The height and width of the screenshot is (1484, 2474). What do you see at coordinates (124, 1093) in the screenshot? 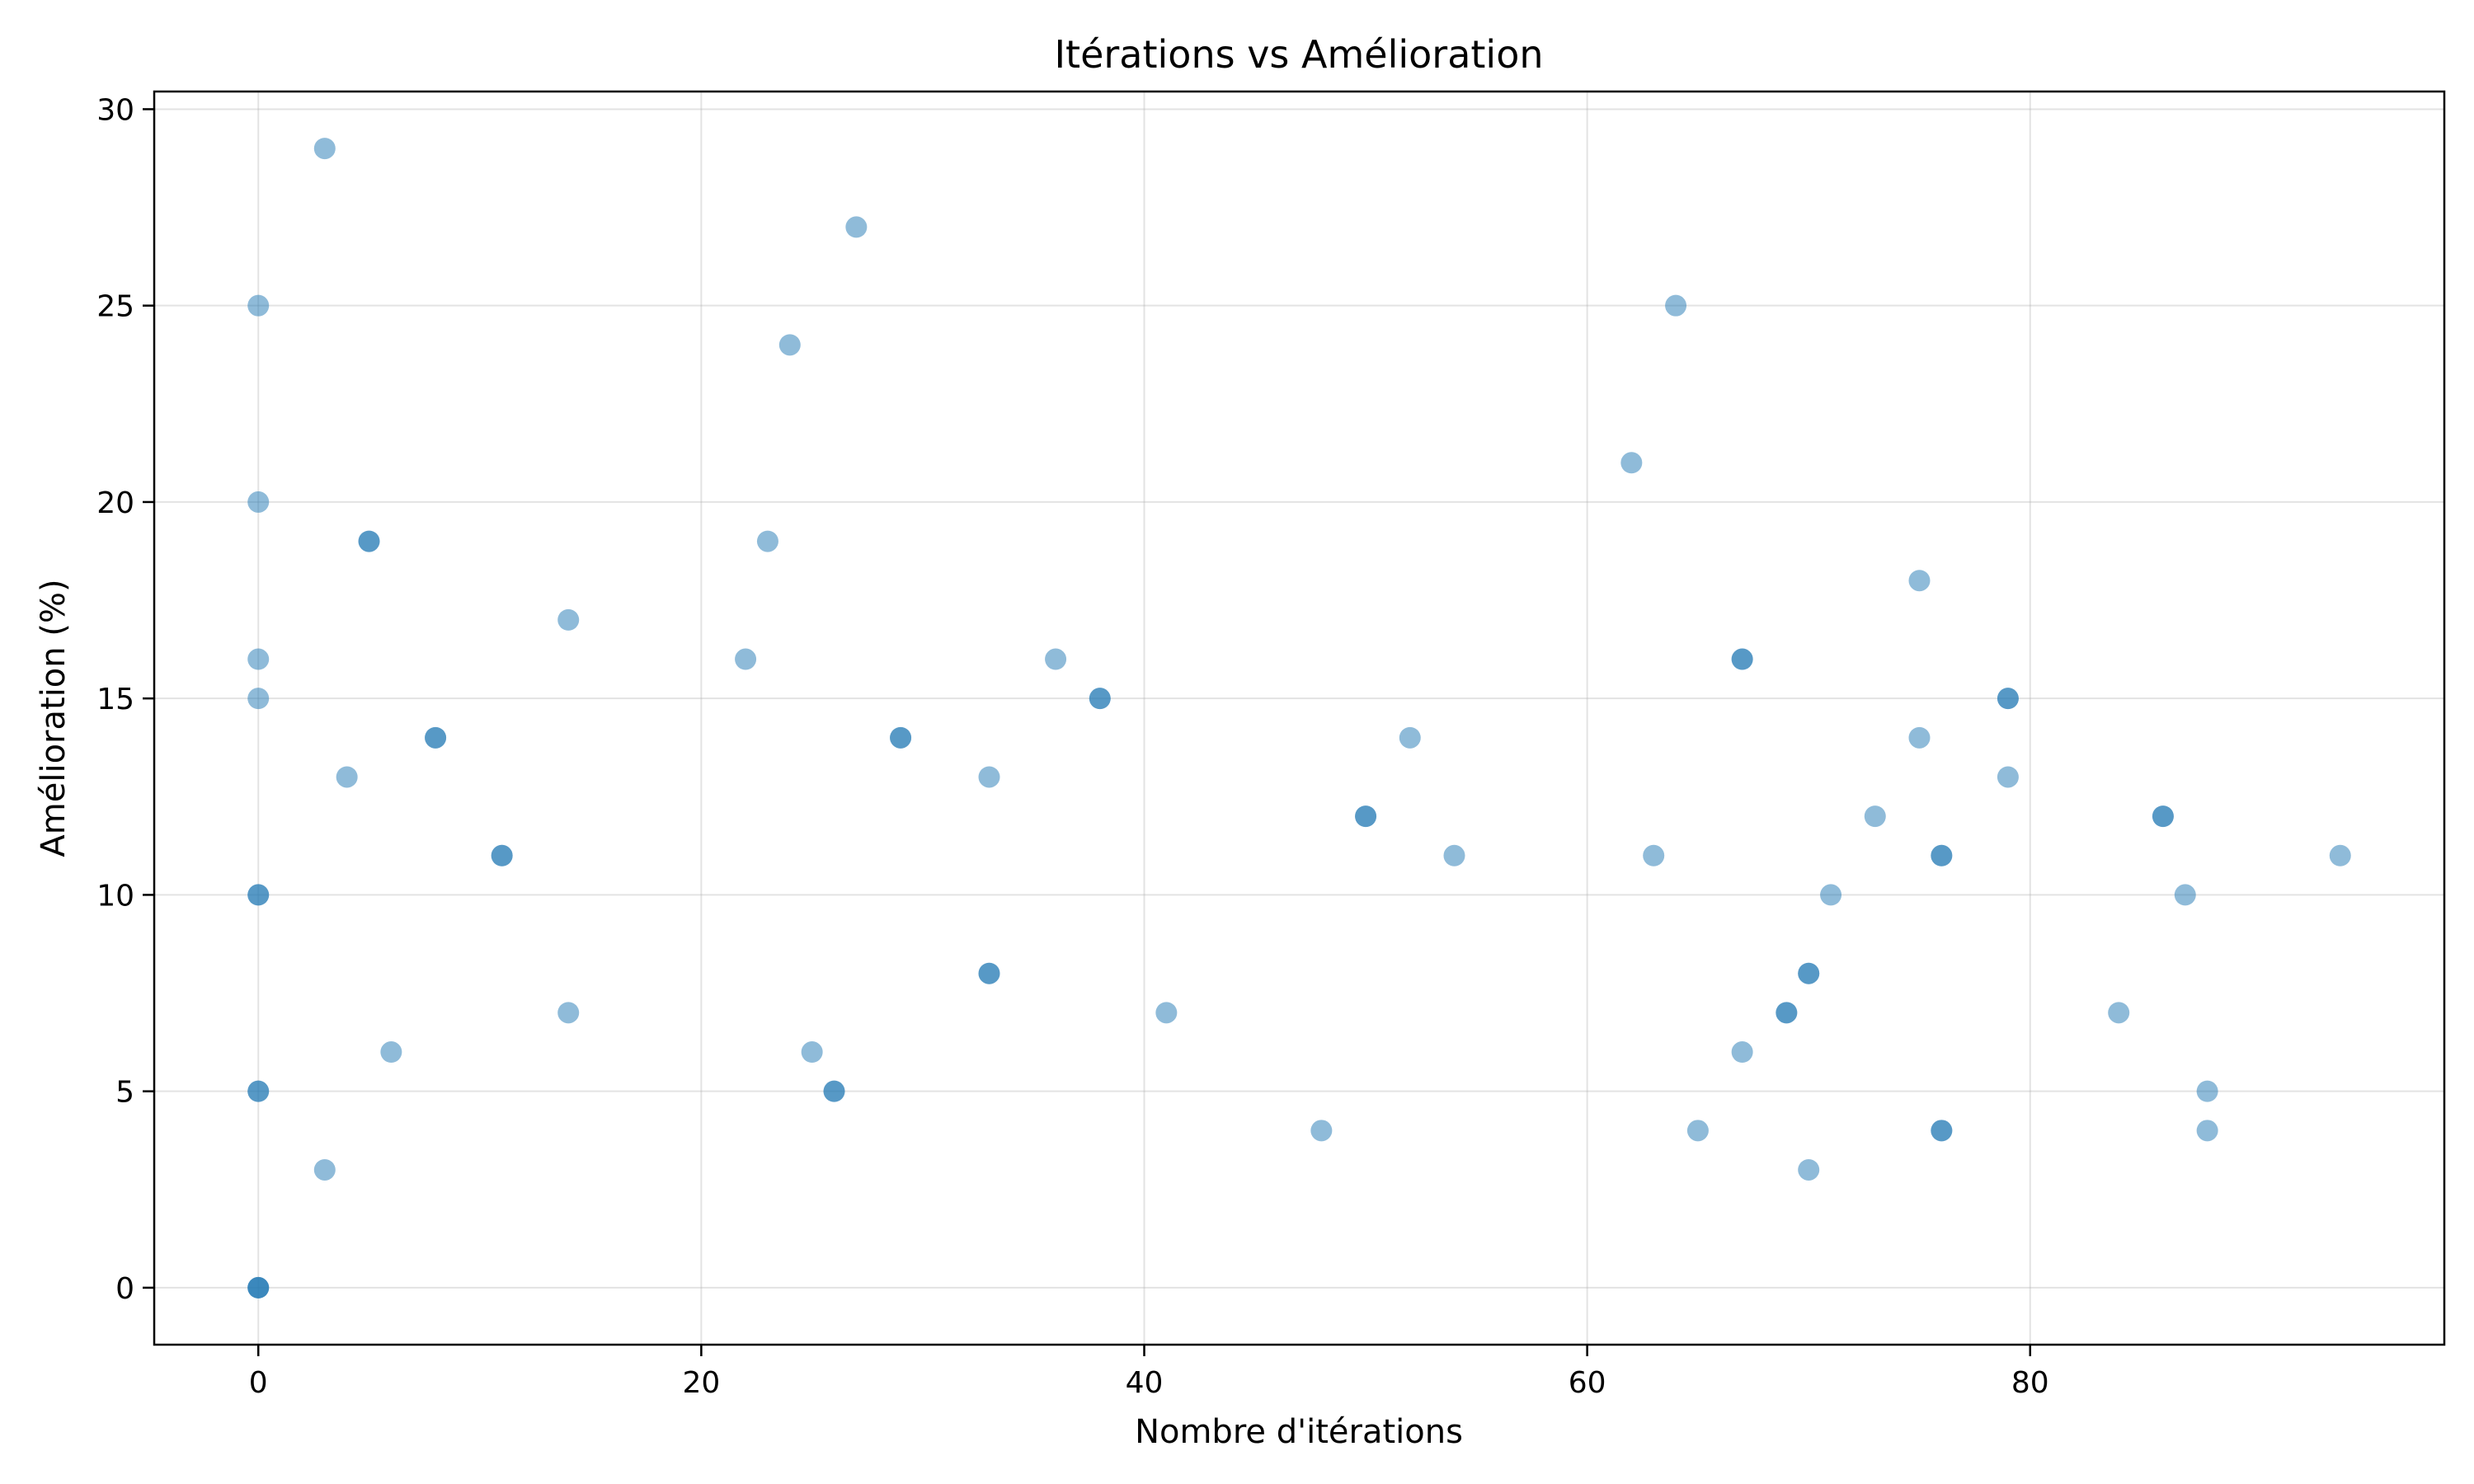
I see `y-tick-label: 5` at bounding box center [124, 1093].